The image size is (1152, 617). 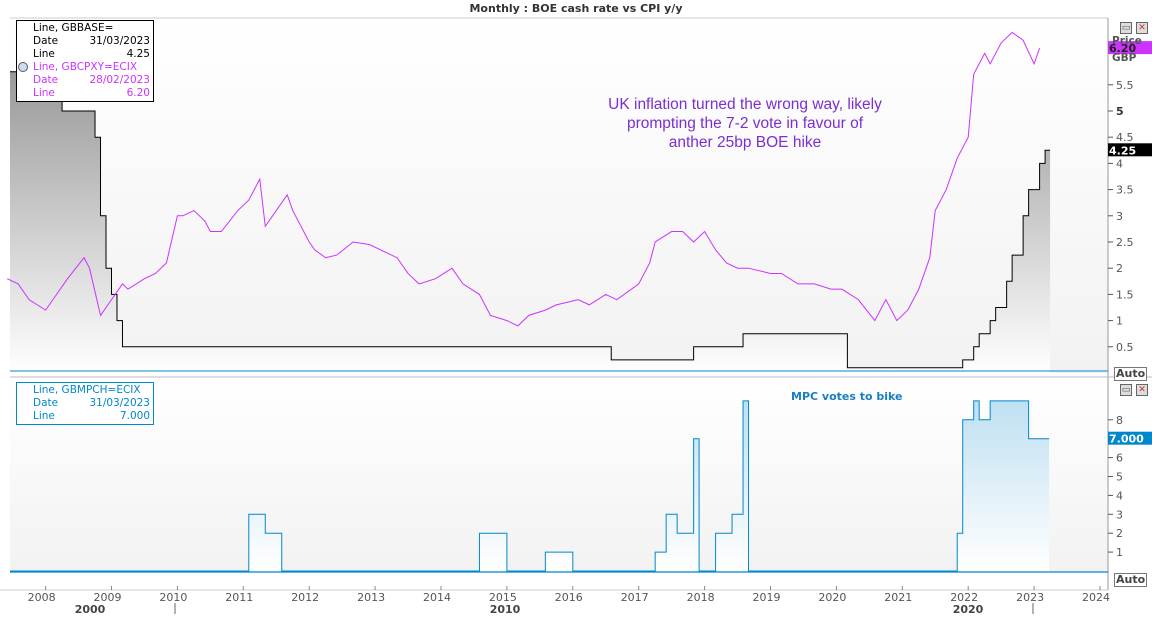 What do you see at coordinates (134, 416) in the screenshot?
I see `legend-value: 7.000` at bounding box center [134, 416].